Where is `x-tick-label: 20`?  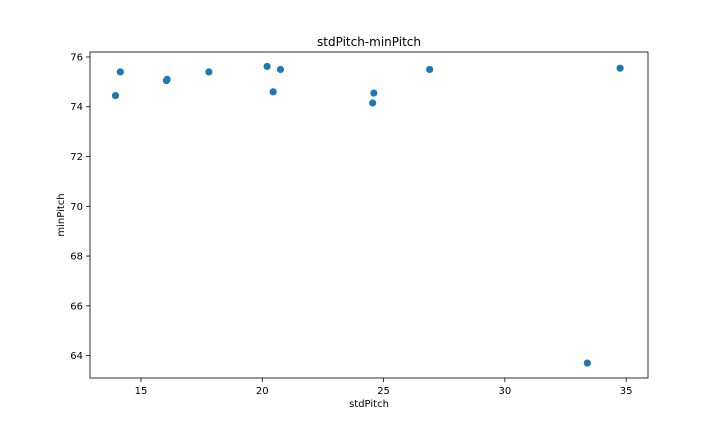
x-tick-label: 20 is located at coordinates (262, 391).